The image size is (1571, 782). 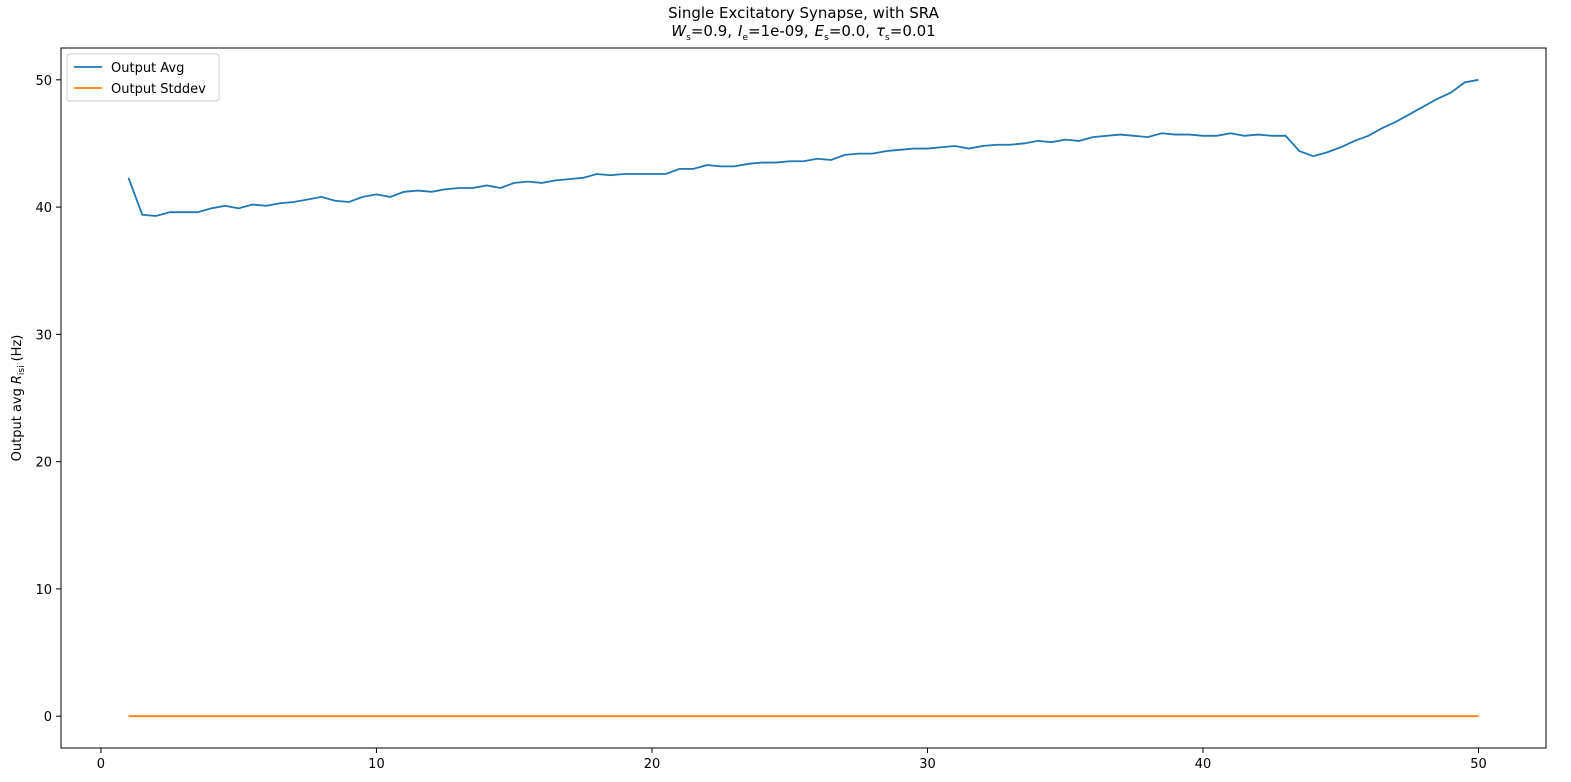 What do you see at coordinates (17, 379) in the screenshot?
I see `symbol: R` at bounding box center [17, 379].